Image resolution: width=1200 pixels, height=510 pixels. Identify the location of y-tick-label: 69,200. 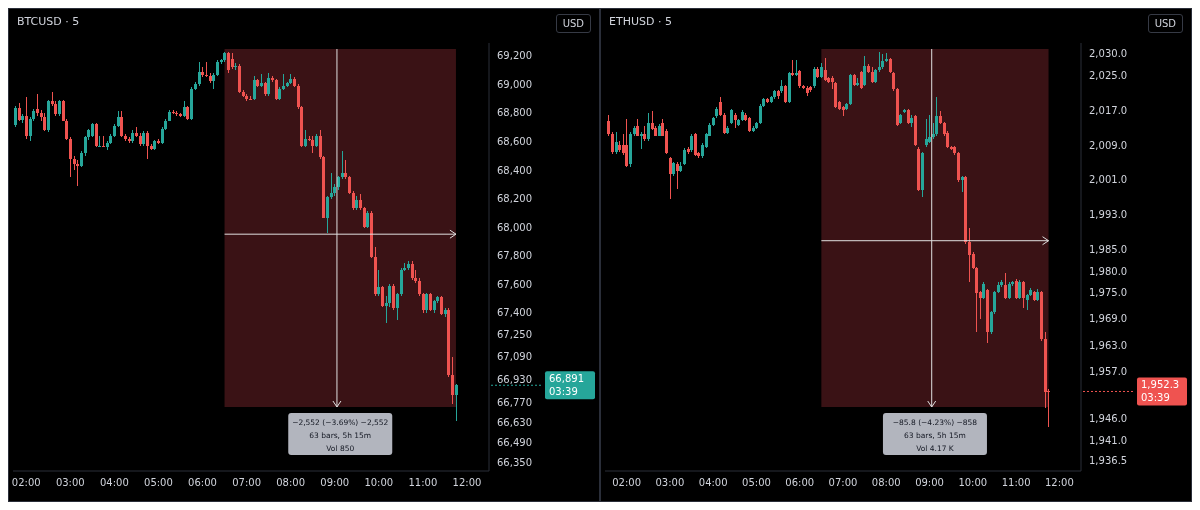
(514, 56).